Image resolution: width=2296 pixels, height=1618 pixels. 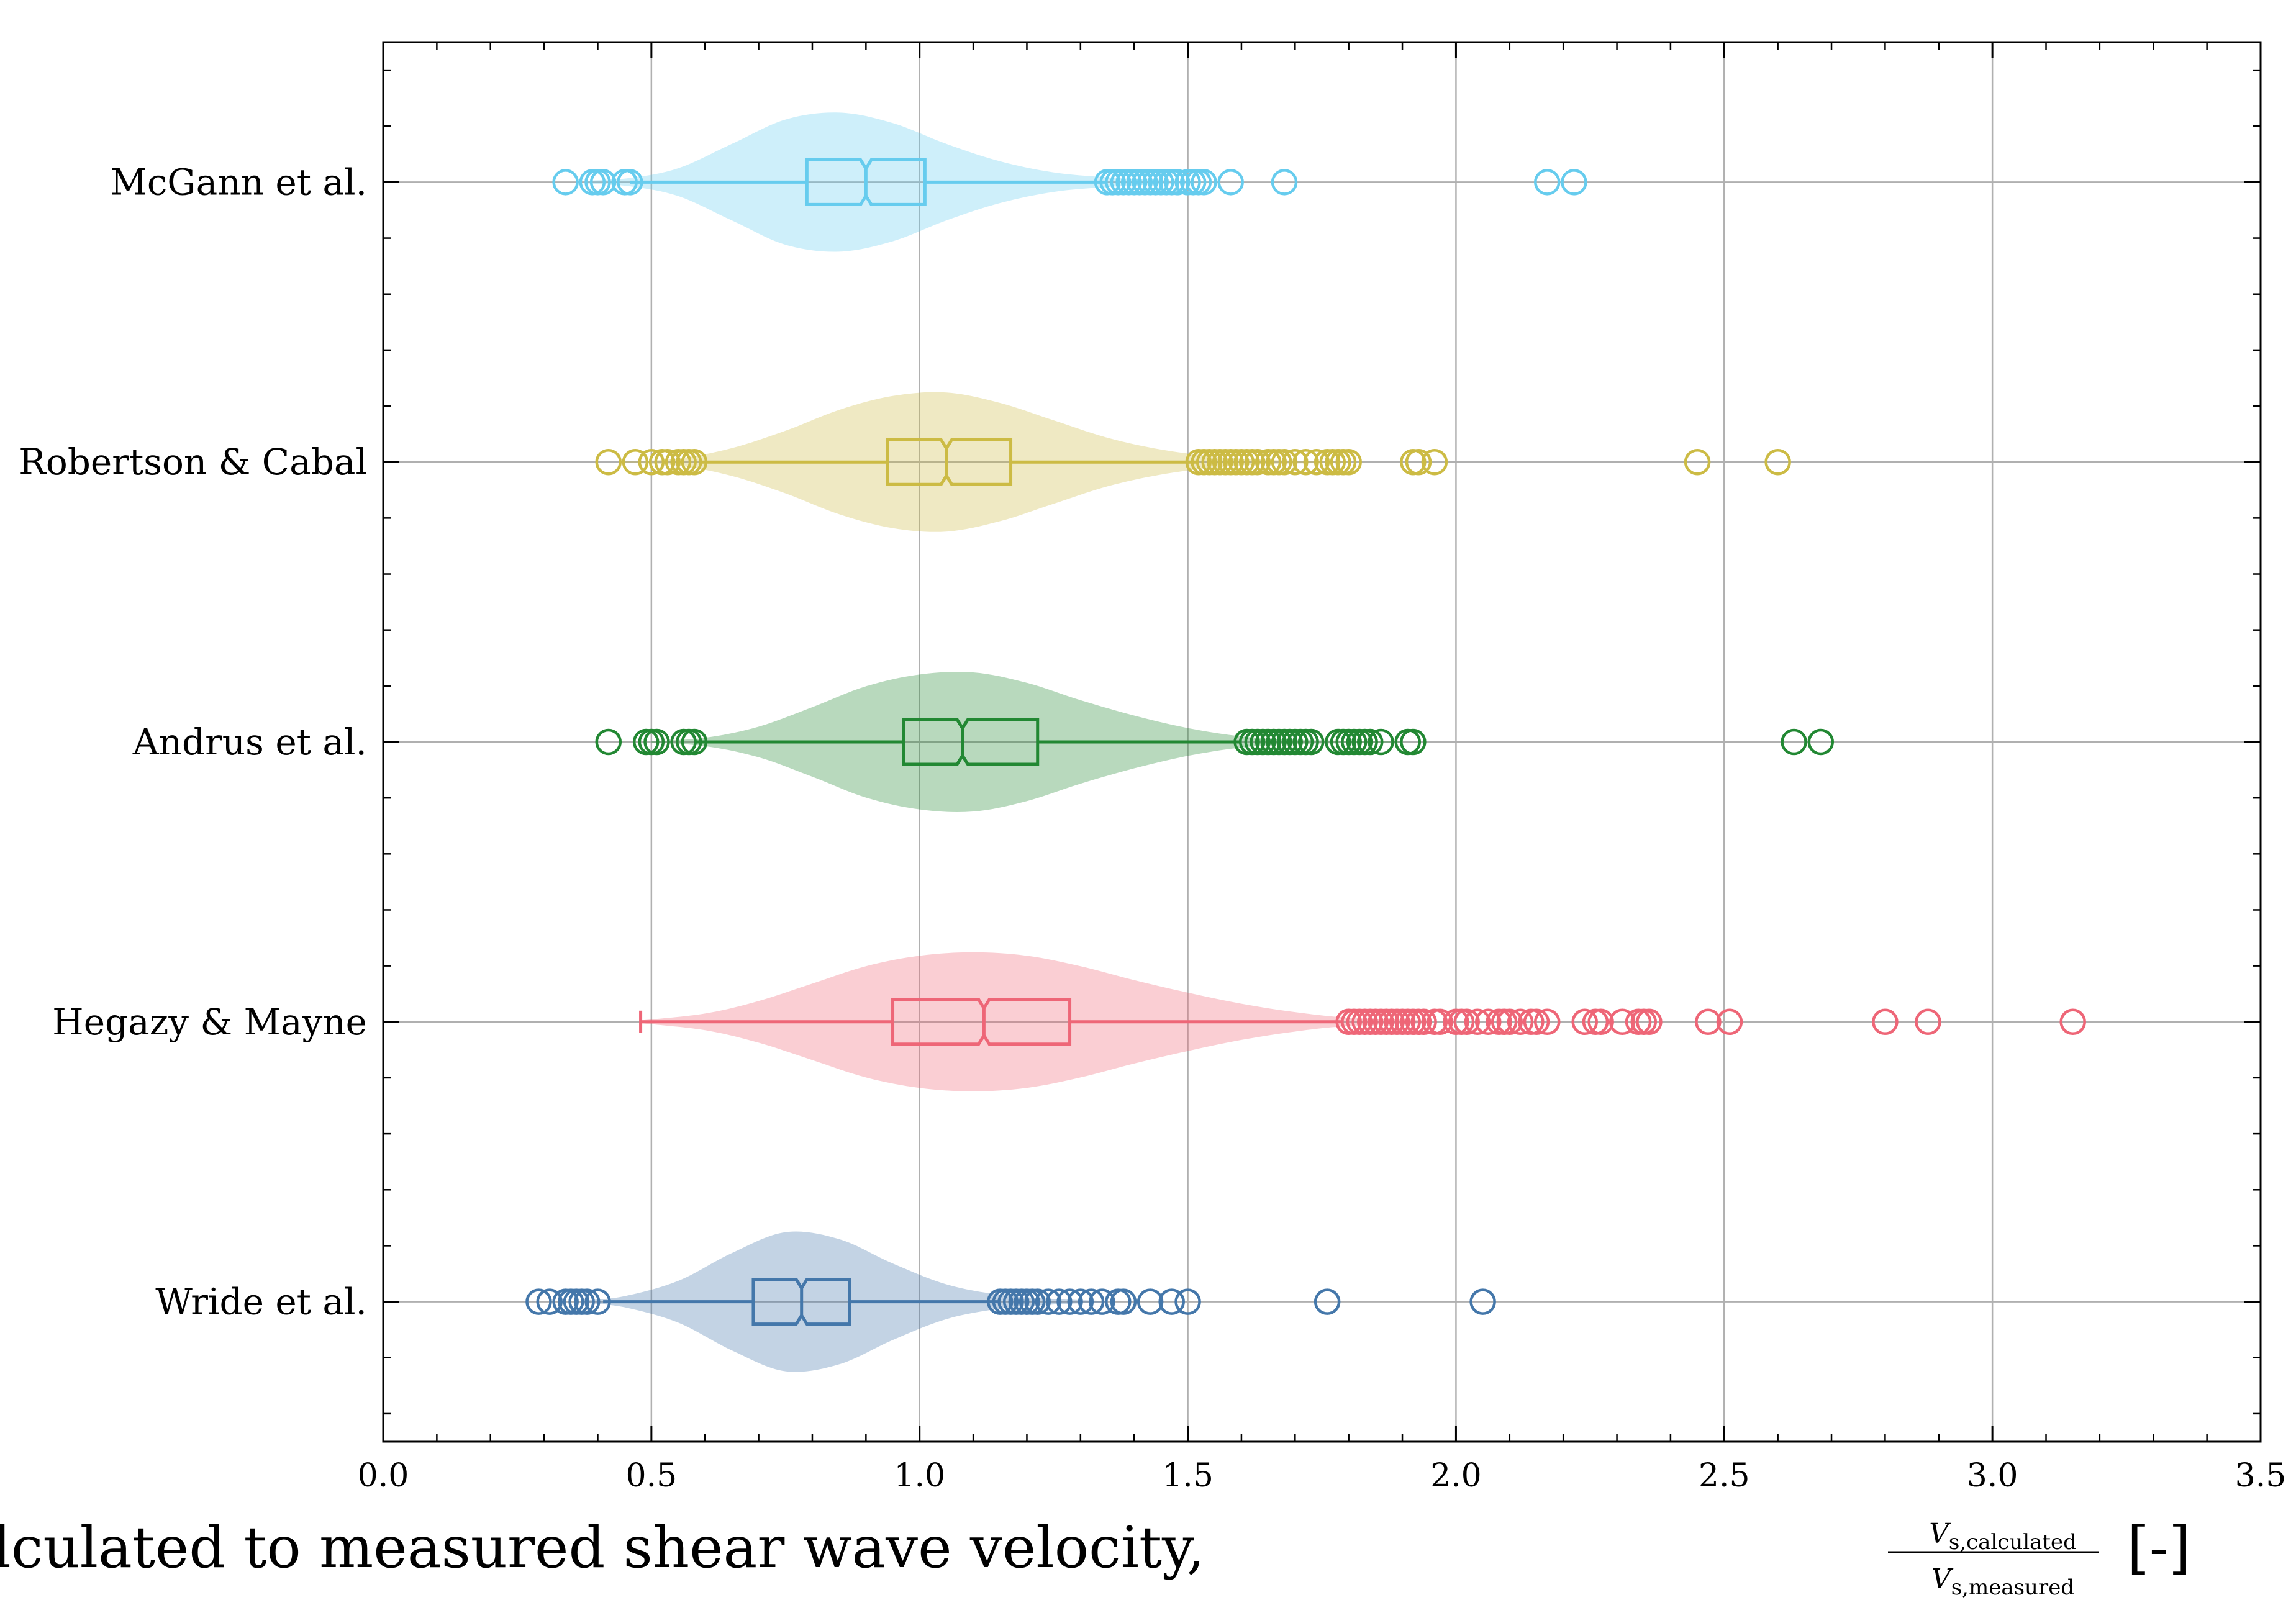 What do you see at coordinates (261, 1302) in the screenshot?
I see `category-label-wride-et-al: Wride et al.` at bounding box center [261, 1302].